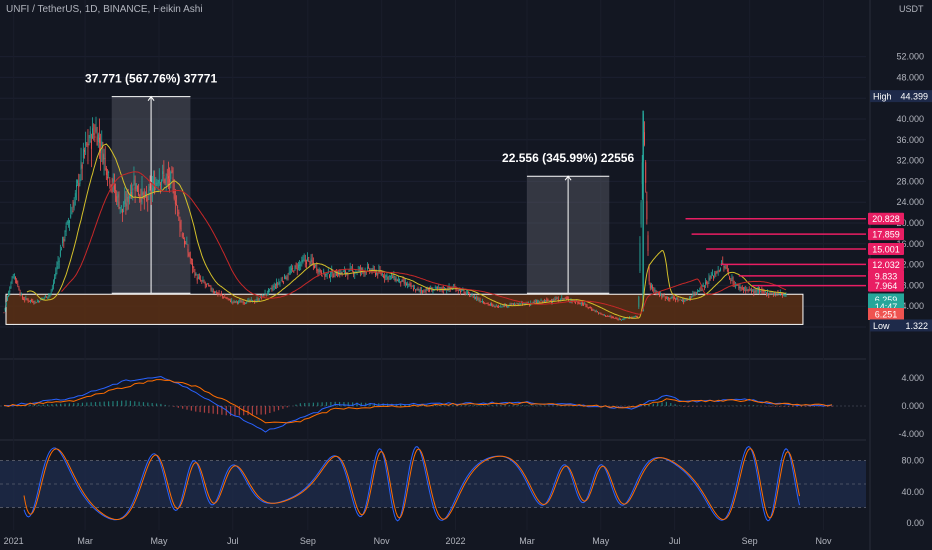  What do you see at coordinates (233, 541) in the screenshot?
I see `time-tick-label: Jul` at bounding box center [233, 541].